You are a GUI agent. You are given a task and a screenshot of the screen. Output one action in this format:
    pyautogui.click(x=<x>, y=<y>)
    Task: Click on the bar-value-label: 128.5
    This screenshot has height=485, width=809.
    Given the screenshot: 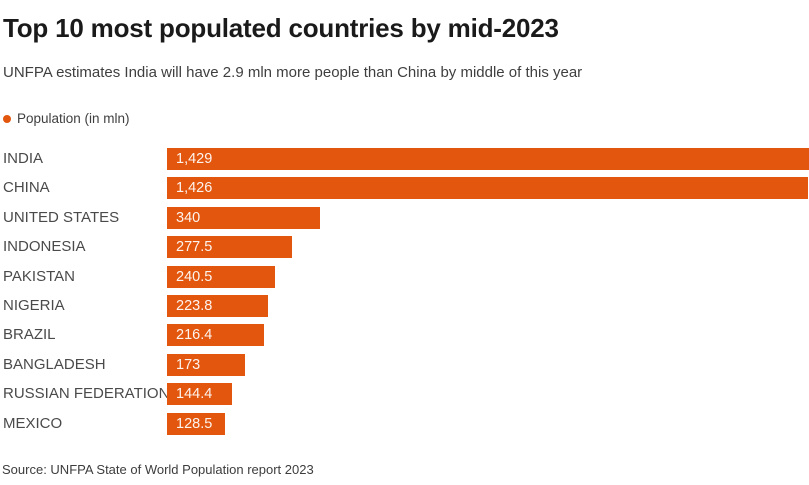 What is the action you would take?
    pyautogui.click(x=194, y=423)
    